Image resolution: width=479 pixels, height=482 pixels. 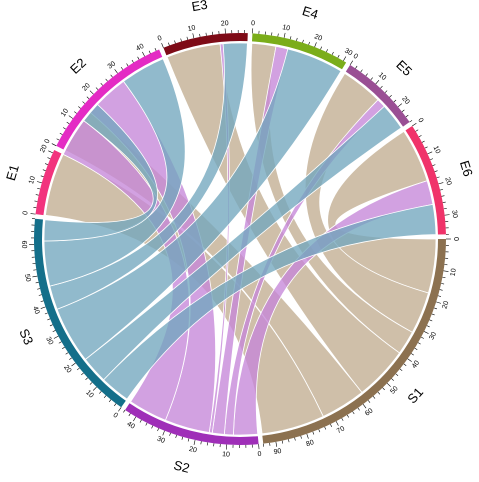 I want to click on tick-label: 70, so click(x=341, y=430).